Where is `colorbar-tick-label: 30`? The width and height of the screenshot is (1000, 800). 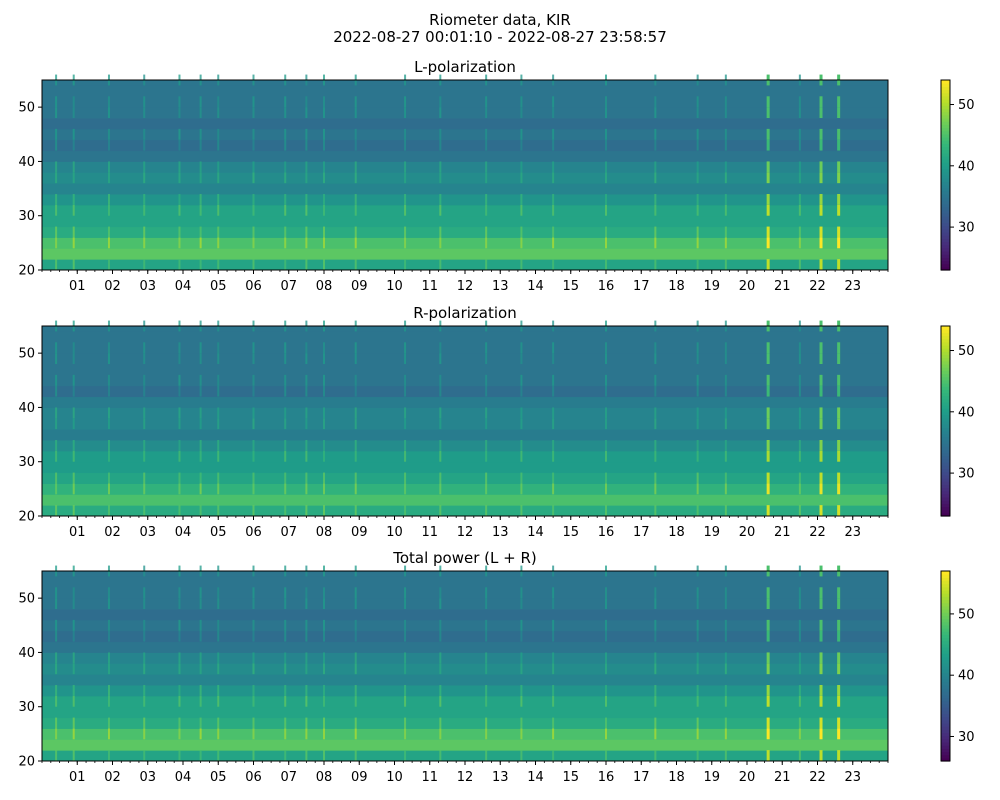 colorbar-tick-label: 30 is located at coordinates (966, 474).